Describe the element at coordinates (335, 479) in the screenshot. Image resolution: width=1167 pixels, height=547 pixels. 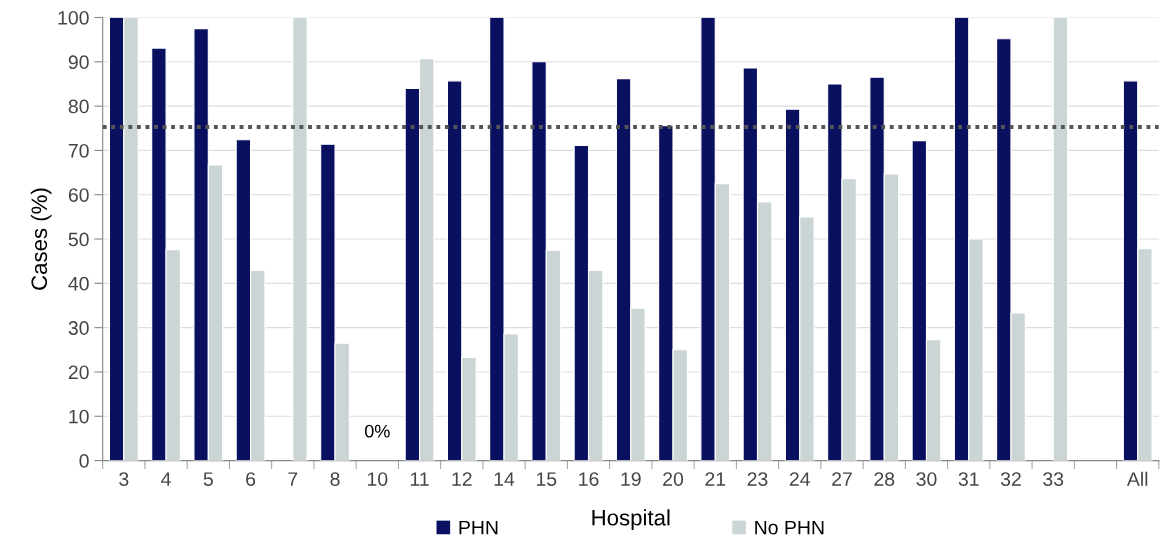
I see `x-tick-label: 8` at that location.